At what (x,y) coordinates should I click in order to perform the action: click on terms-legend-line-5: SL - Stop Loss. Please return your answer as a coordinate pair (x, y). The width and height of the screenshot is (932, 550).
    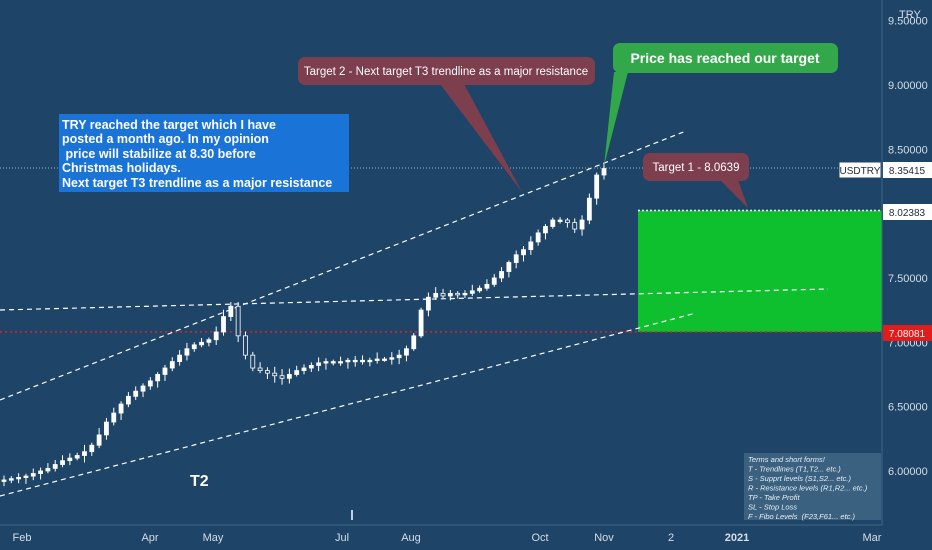
    Looking at the image, I should click on (772, 507).